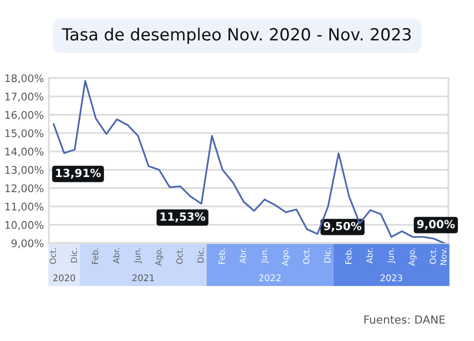 This screenshot has height=341, width=474. What do you see at coordinates (24, 225) in the screenshot?
I see `y-tick-label: 10,00%` at bounding box center [24, 225].